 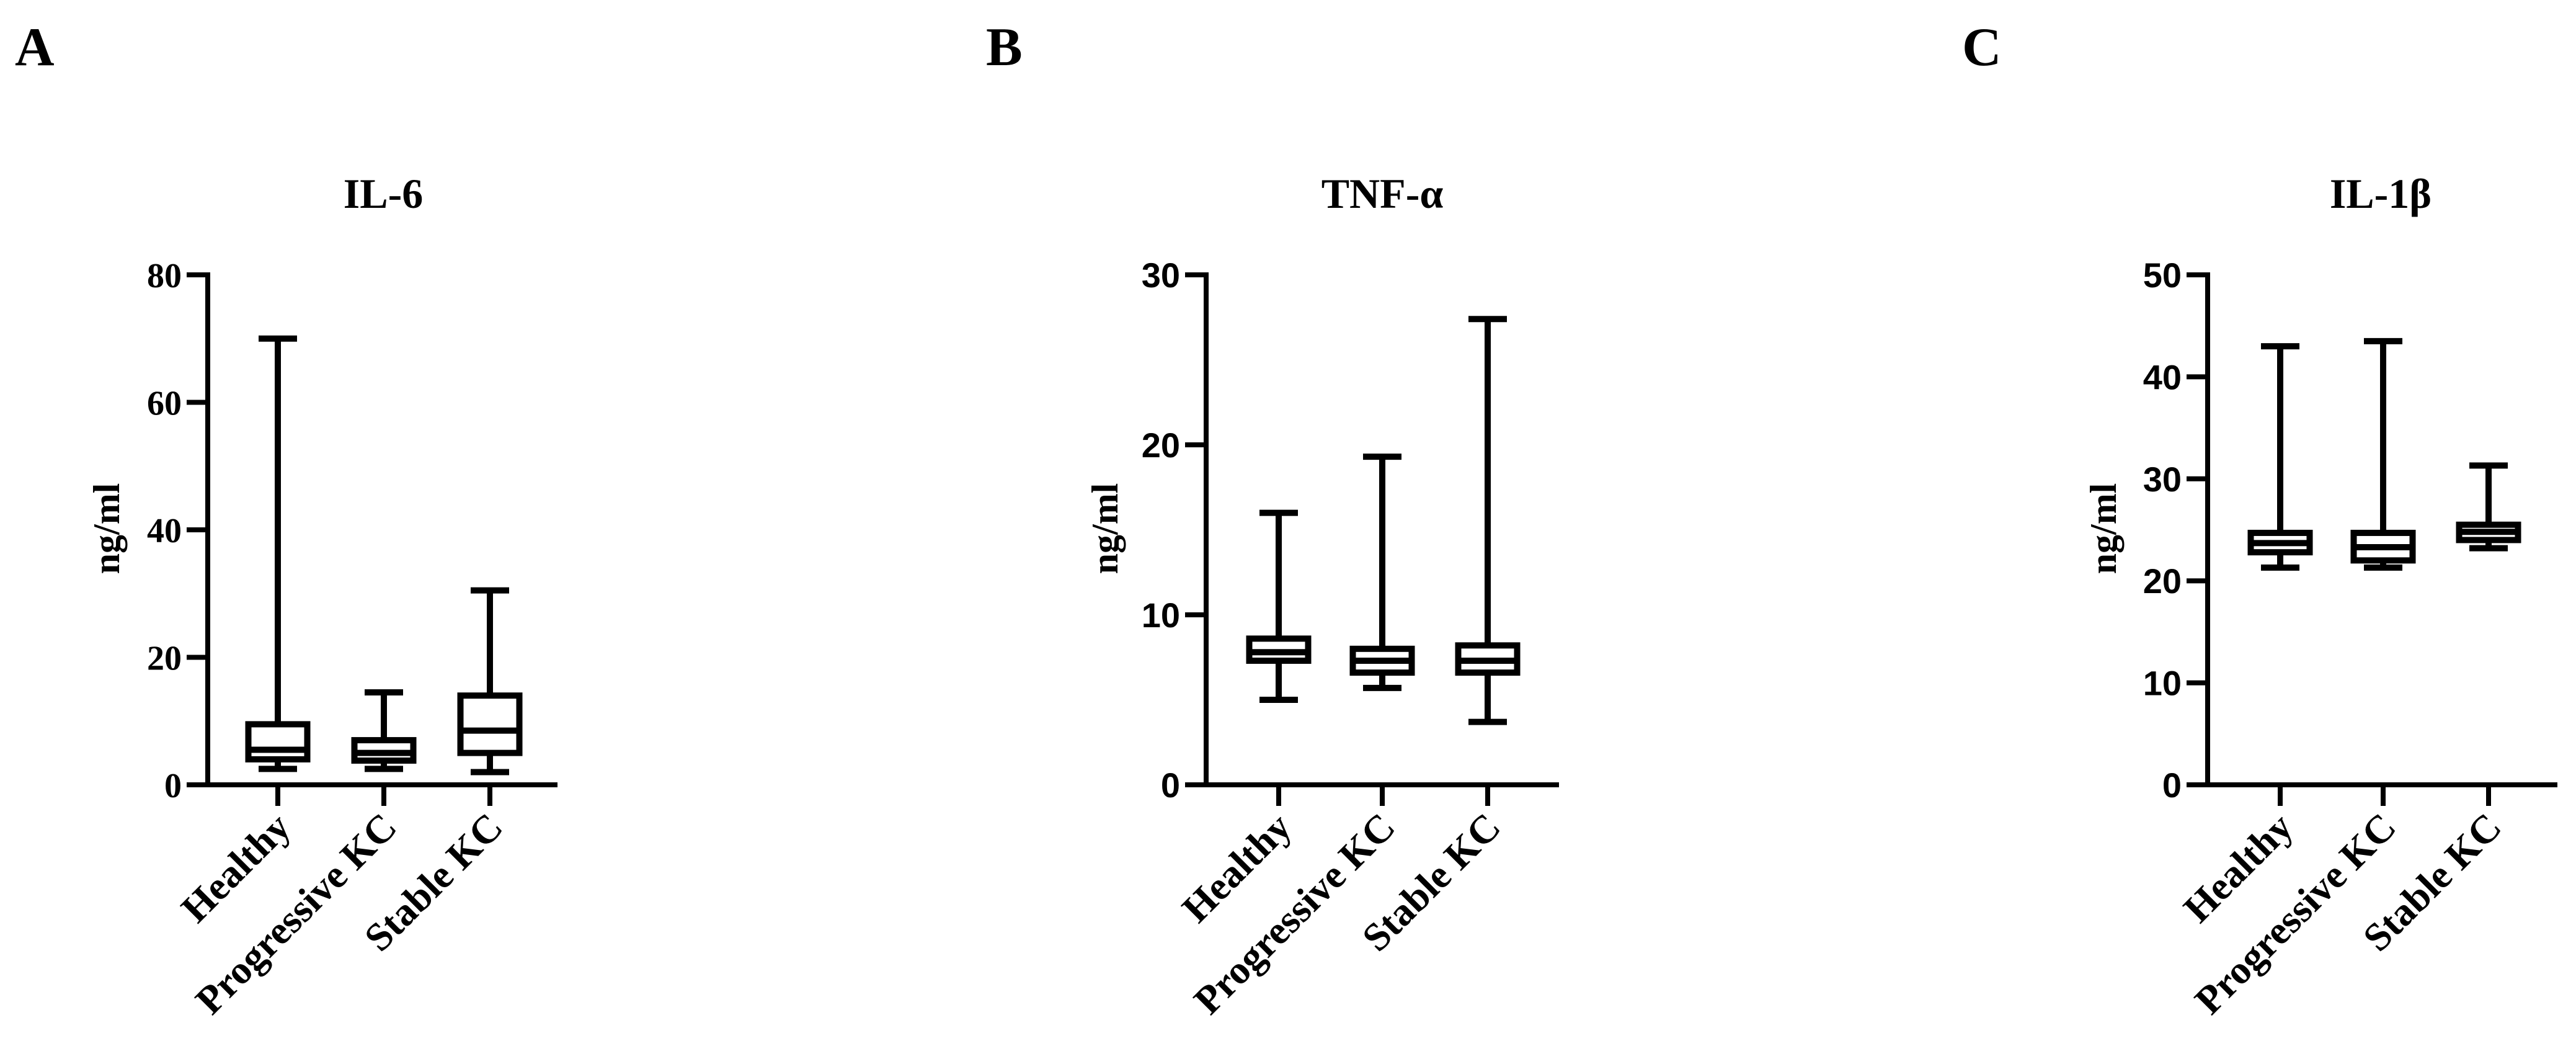 I want to click on panel-letter: C, so click(x=1982, y=47).